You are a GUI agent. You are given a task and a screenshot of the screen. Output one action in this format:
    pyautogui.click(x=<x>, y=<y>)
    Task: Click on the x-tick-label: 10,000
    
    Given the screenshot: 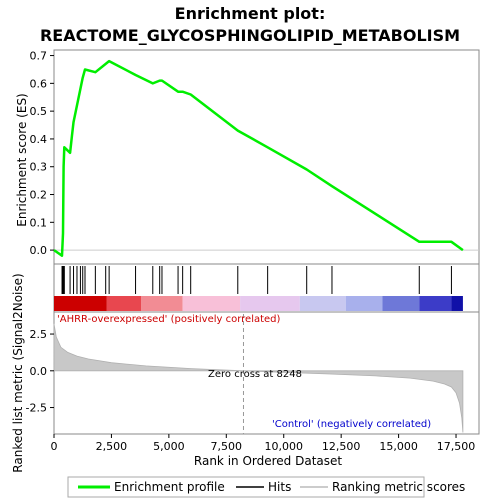 What is the action you would take?
    pyautogui.click(x=283, y=446)
    